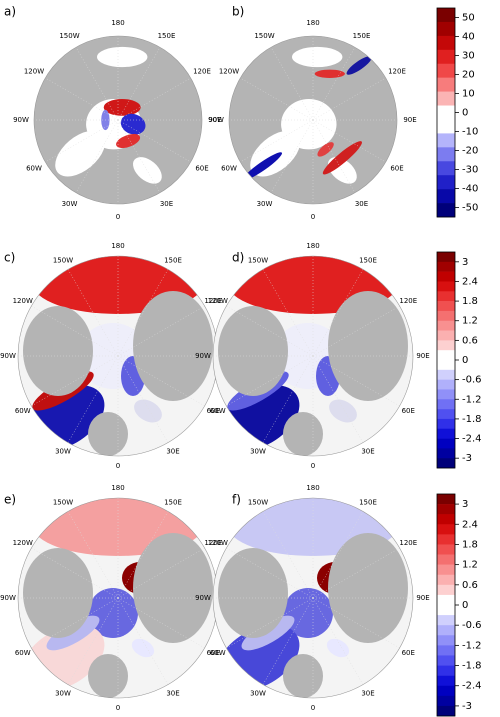 The image size is (500, 717). I want to click on map-border, so click(313, 598).